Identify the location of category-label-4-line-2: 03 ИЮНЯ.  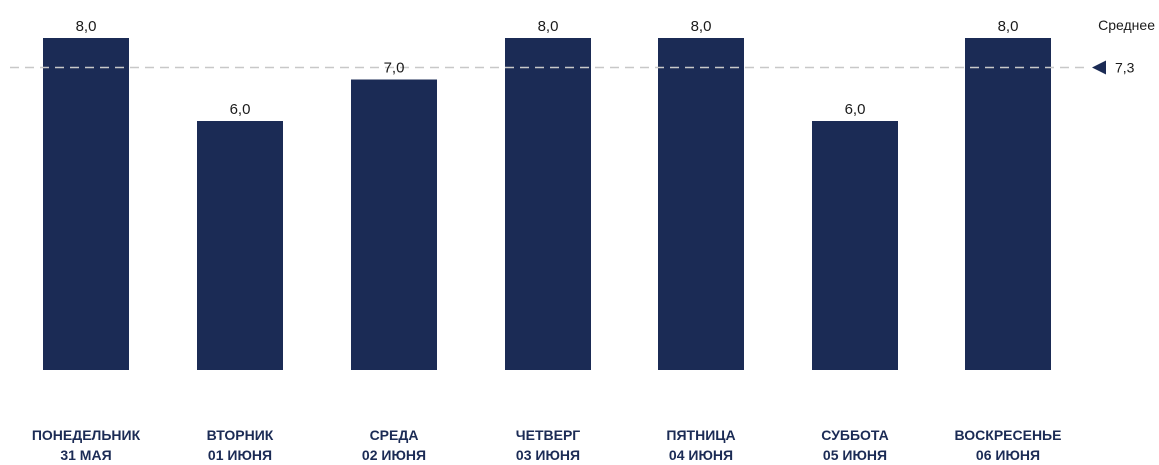
(548, 455).